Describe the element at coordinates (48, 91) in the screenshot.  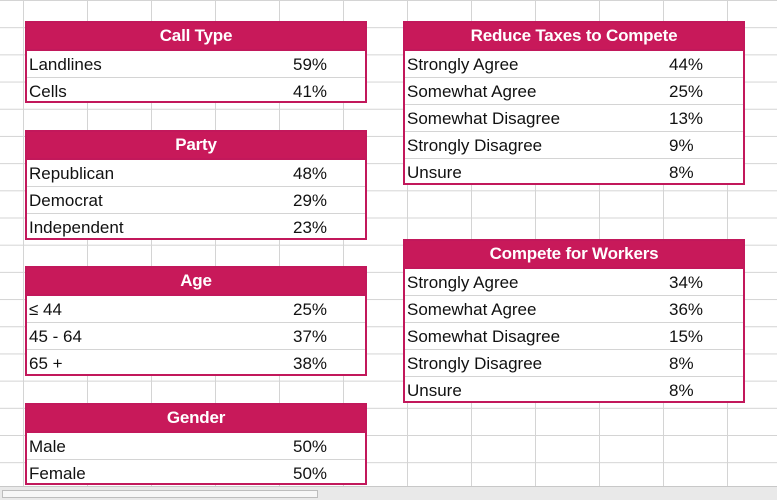
I see `row-label: Cells` at that location.